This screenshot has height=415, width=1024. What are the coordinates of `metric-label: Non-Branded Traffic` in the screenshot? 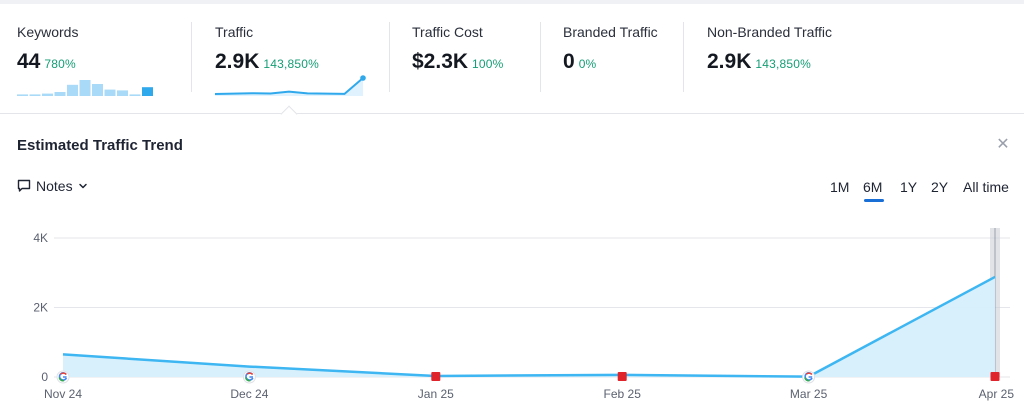 It's located at (770, 32).